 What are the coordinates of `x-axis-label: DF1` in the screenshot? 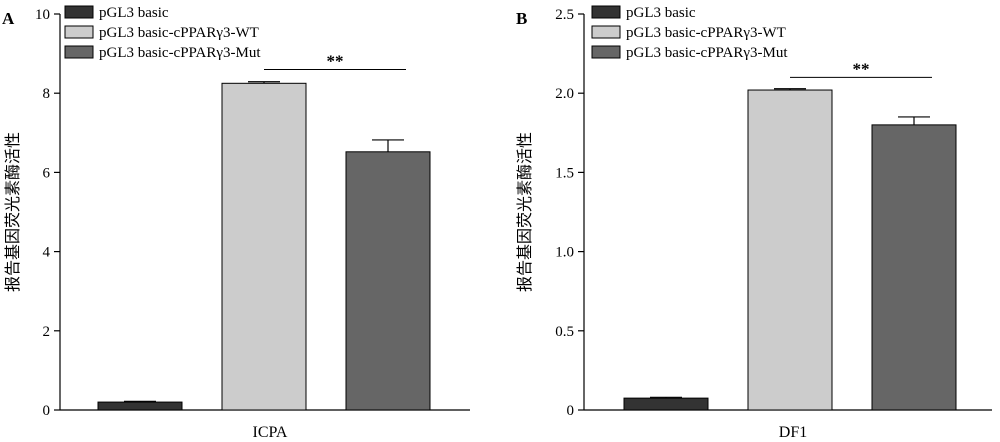 It's located at (793, 432).